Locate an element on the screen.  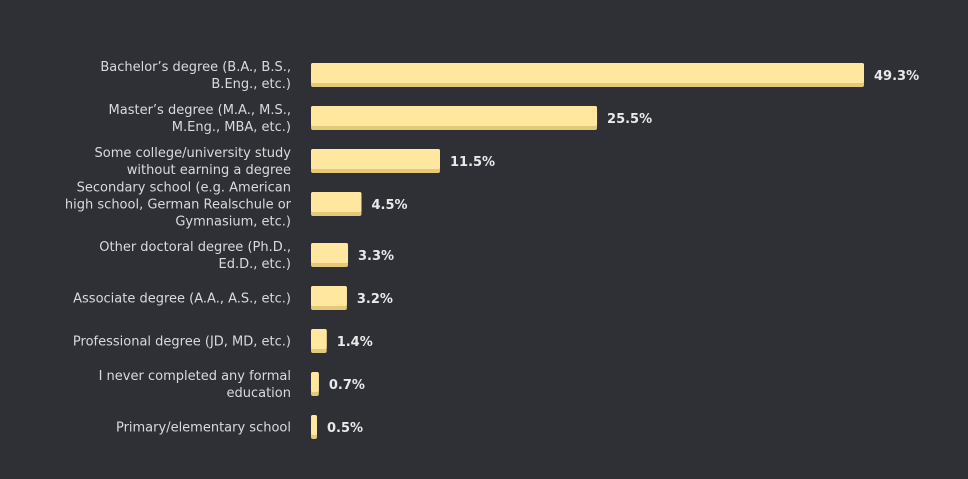
value-label: 0.7% is located at coordinates (347, 385).